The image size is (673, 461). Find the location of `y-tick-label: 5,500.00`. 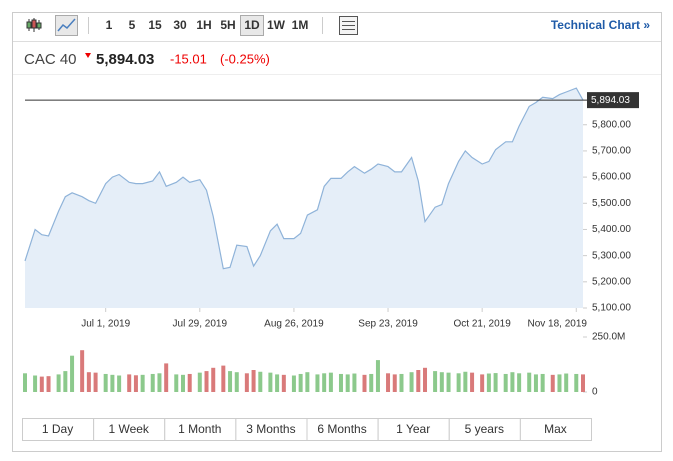

y-tick-label: 5,500.00 is located at coordinates (611, 203).